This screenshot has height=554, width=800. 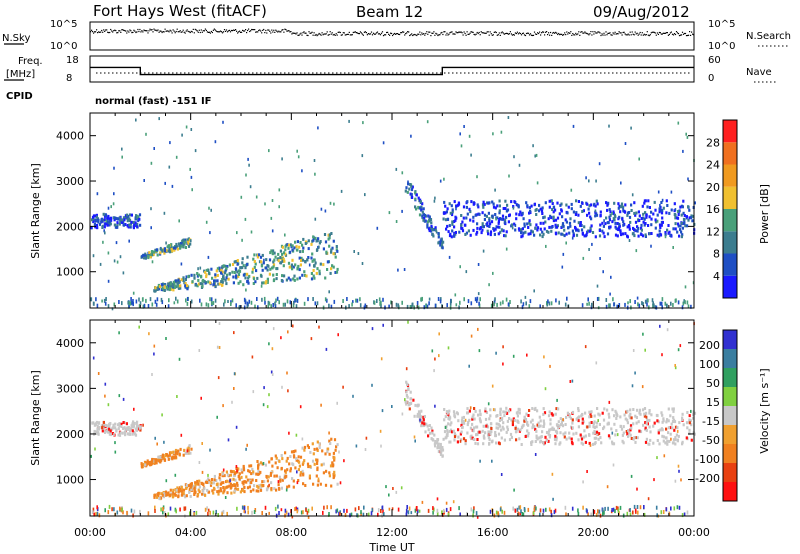 What do you see at coordinates (90, 532) in the screenshot?
I see `x-tick-label: 00:00` at bounding box center [90, 532].